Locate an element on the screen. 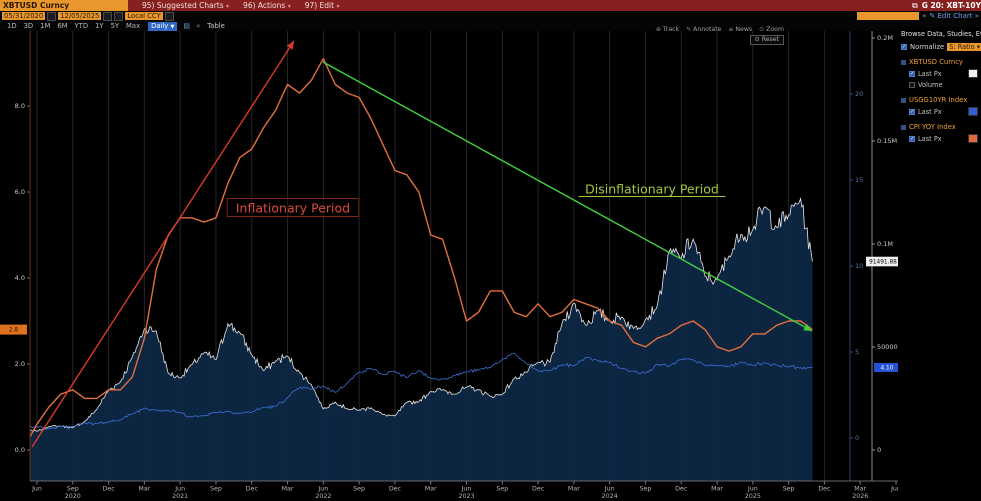 The image size is (981, 501). range-1d: 1D is located at coordinates (12, 26).